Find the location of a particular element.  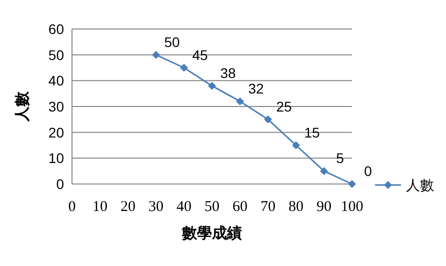

data-label: 45 is located at coordinates (200, 54).